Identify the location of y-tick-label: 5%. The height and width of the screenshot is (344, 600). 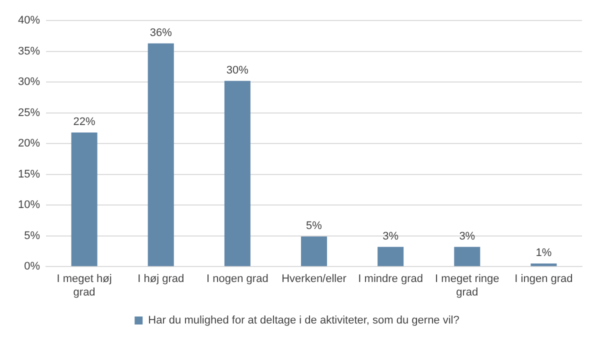
(32, 236).